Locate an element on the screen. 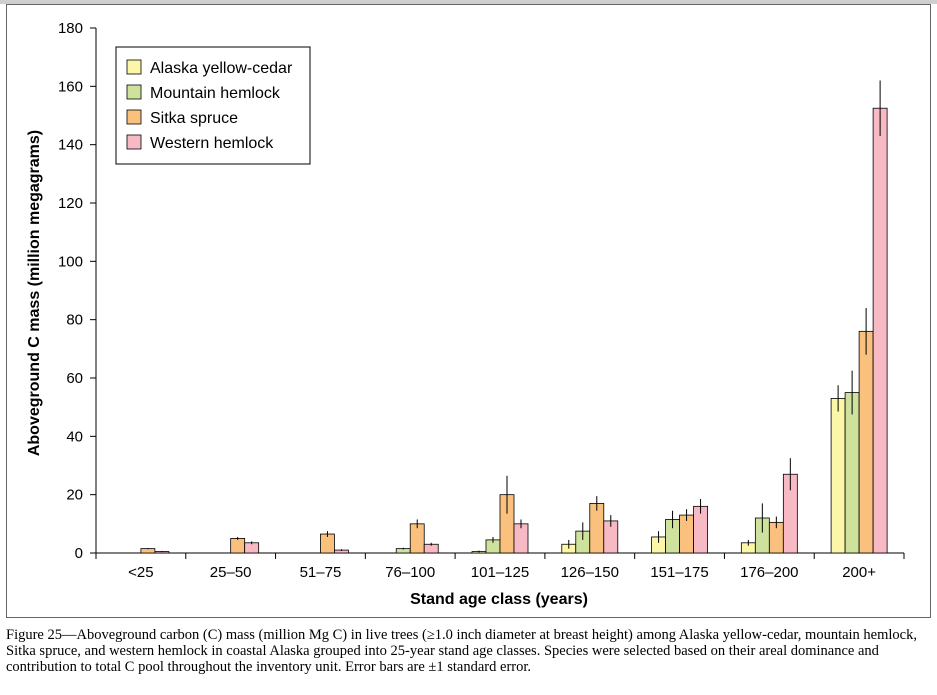 The height and width of the screenshot is (695, 937). x-tick-label: 126–150 is located at coordinates (590, 572).